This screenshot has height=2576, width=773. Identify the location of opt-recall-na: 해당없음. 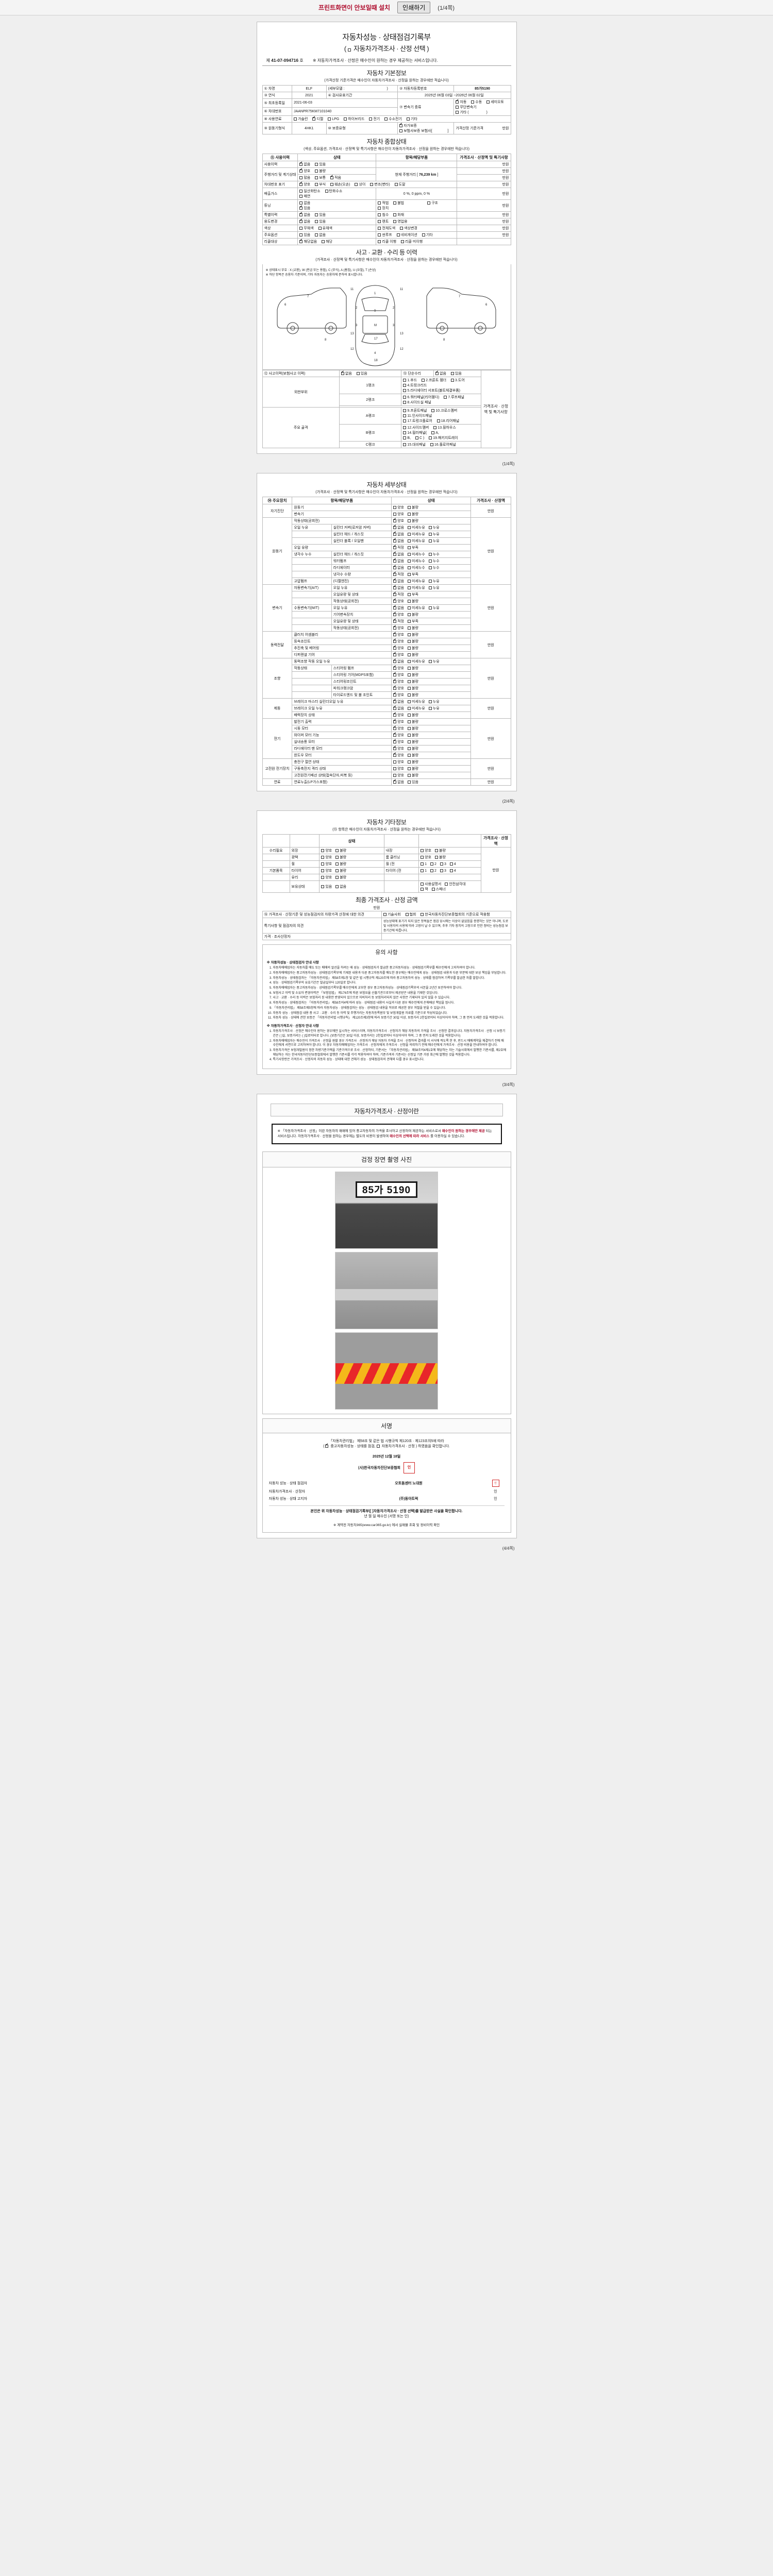
(308, 241).